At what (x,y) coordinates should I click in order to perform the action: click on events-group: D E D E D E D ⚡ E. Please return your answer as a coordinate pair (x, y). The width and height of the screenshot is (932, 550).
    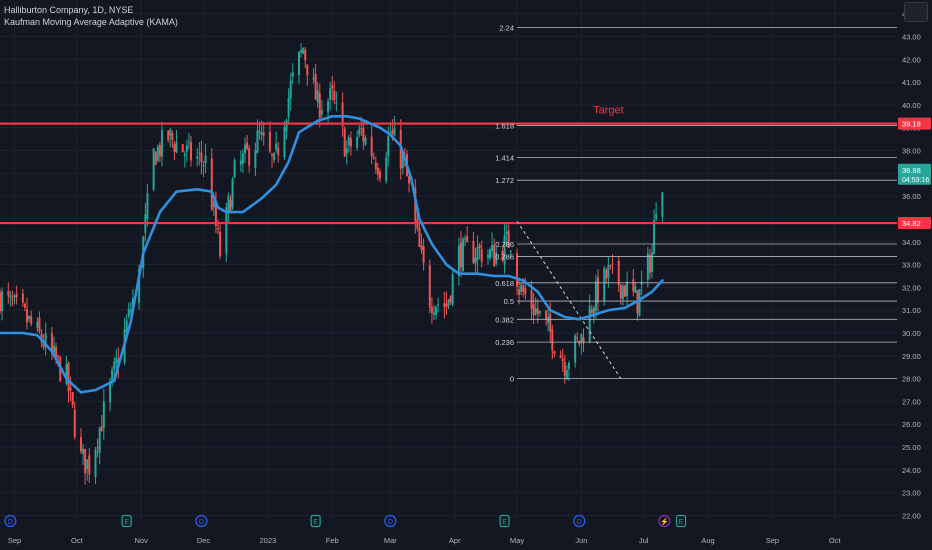
    Looking at the image, I should click on (345, 521).